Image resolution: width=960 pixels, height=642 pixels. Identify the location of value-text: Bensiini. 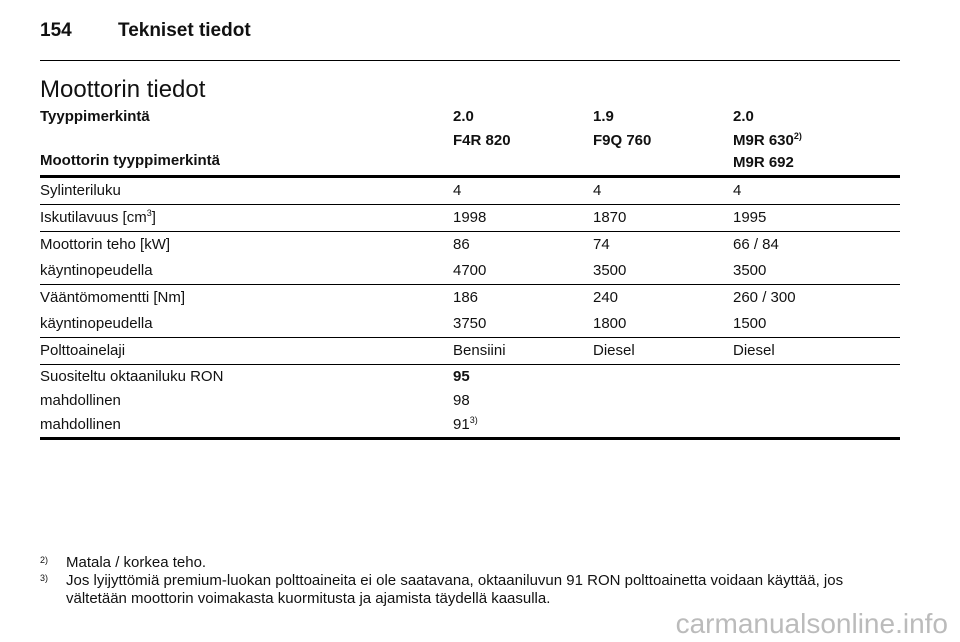
(479, 350).